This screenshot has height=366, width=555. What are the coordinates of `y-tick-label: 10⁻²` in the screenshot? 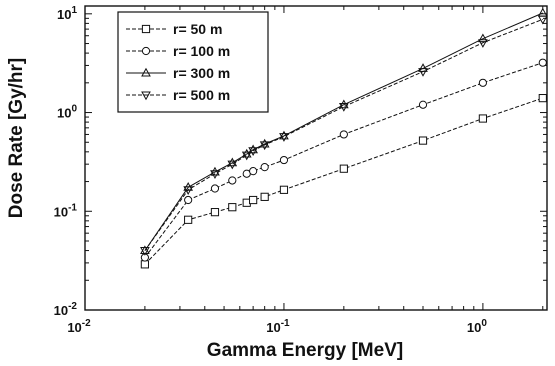 It's located at (66, 309).